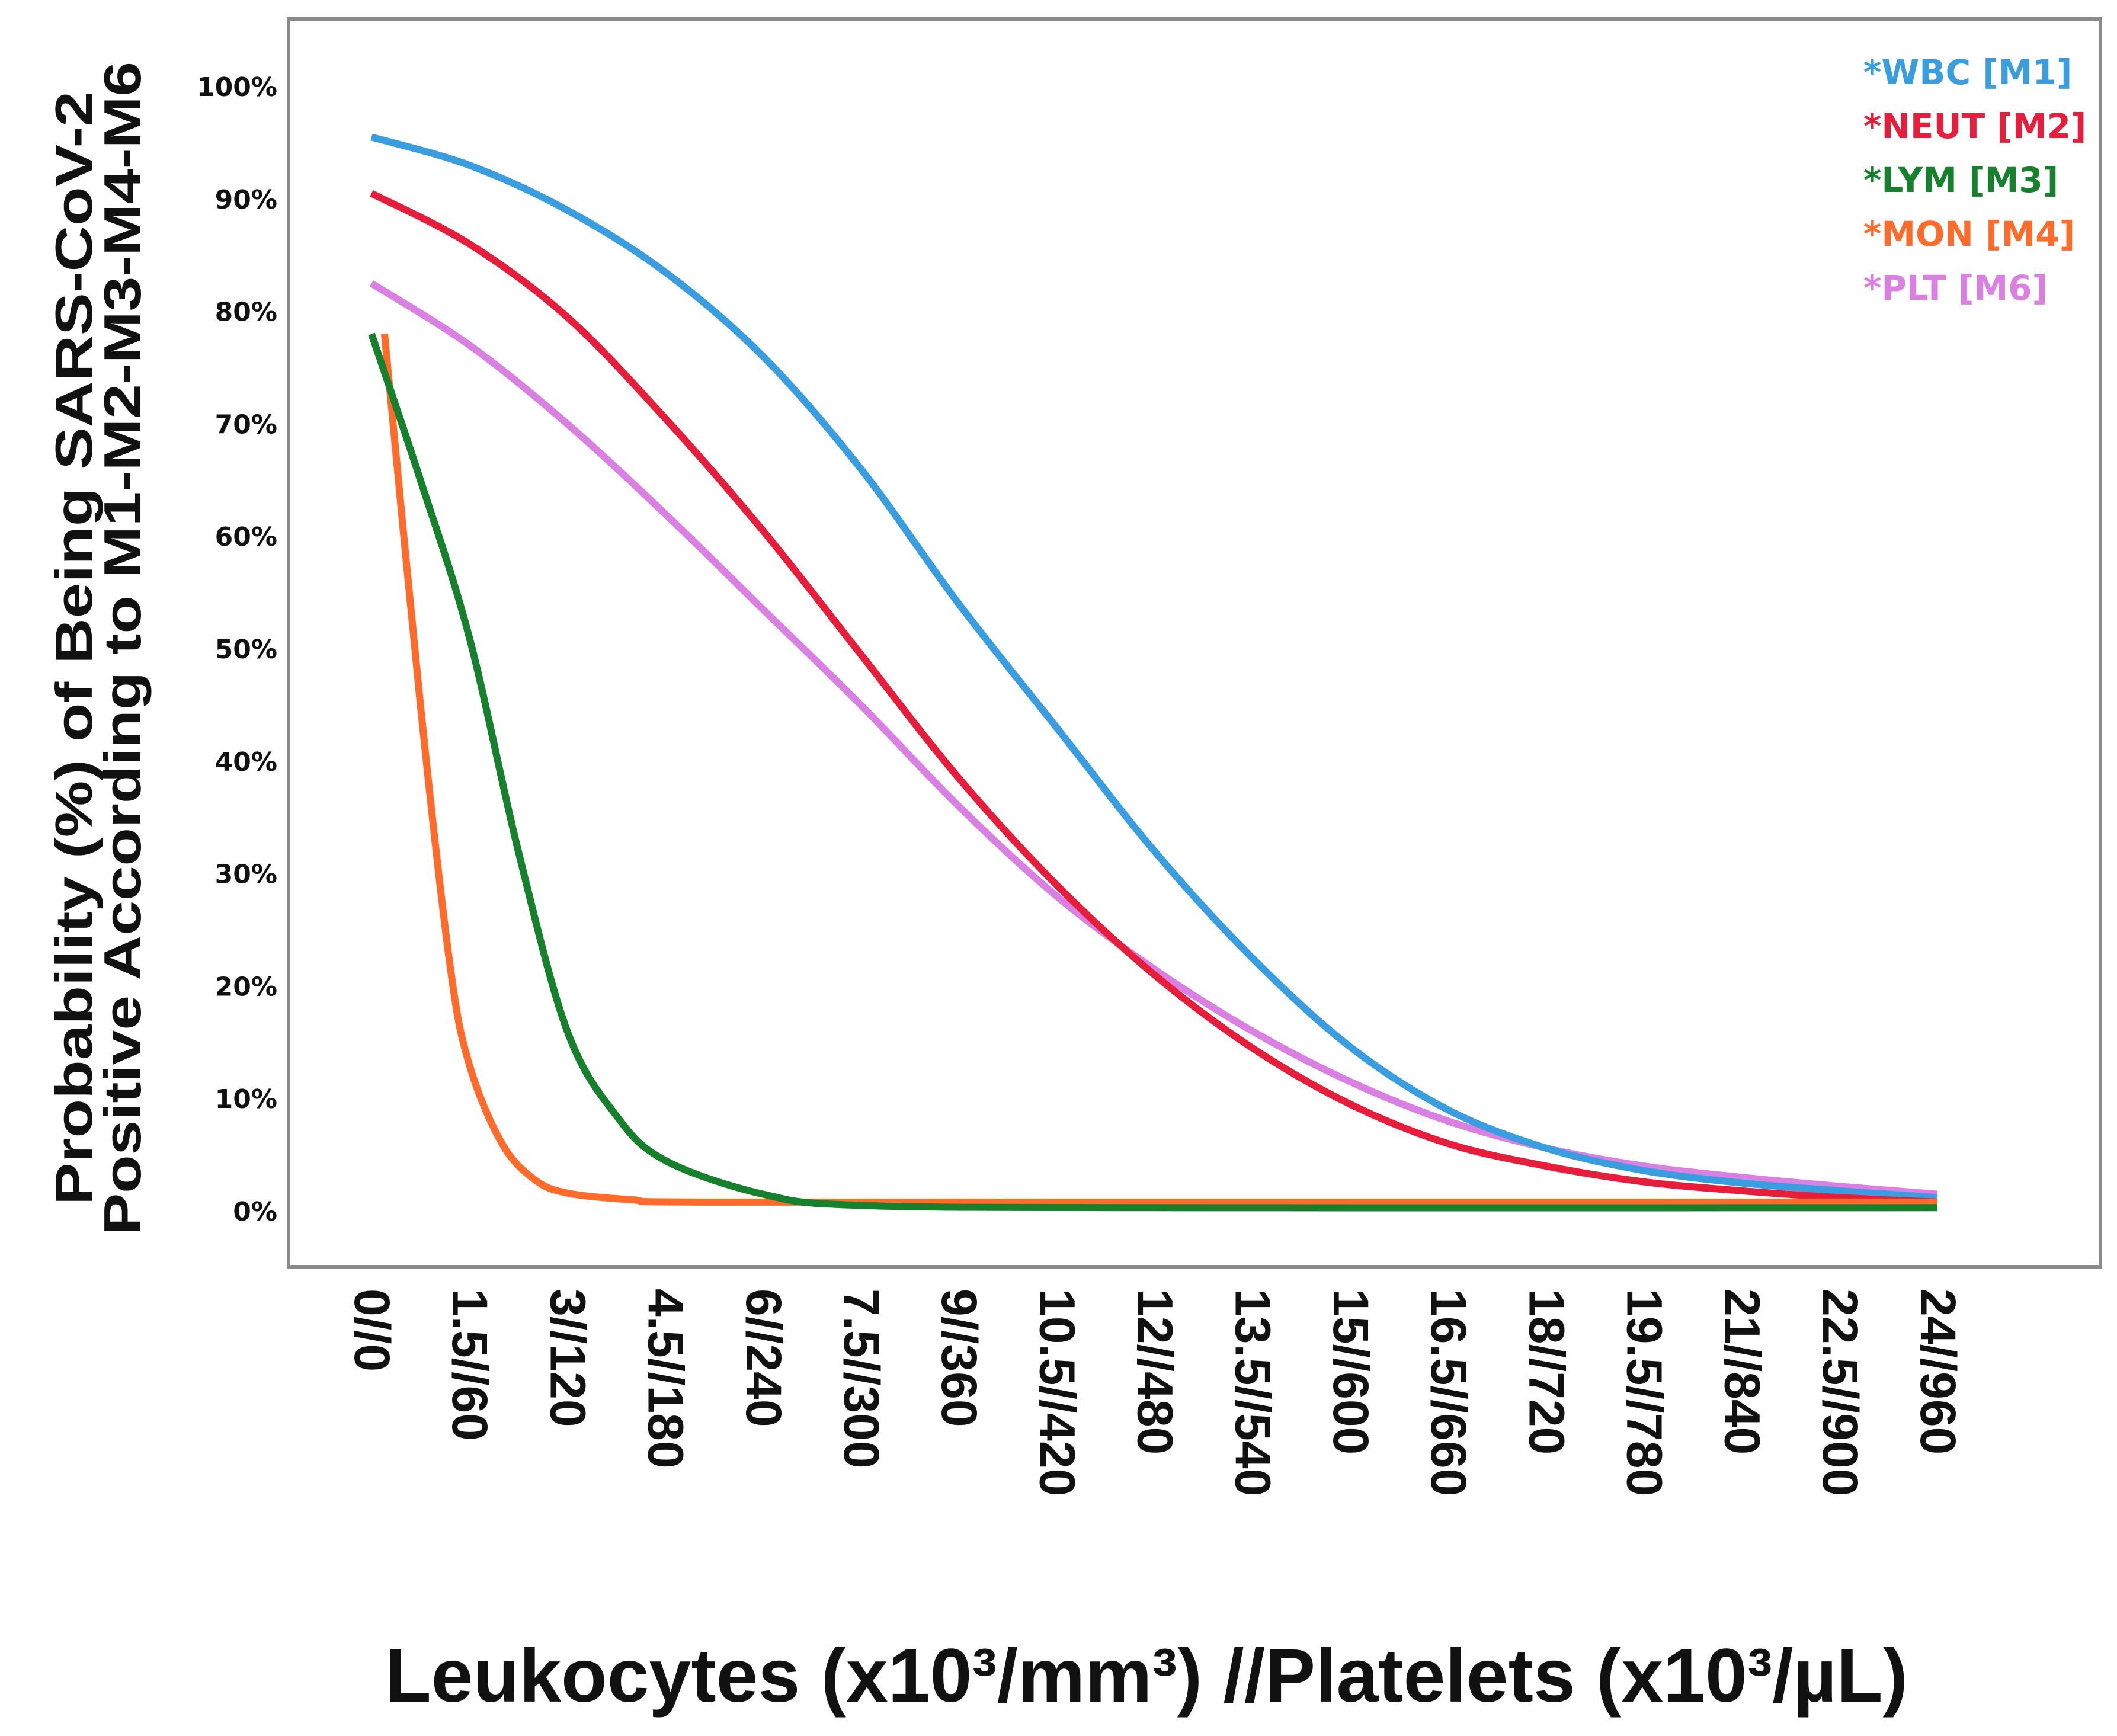  Describe the element at coordinates (1967, 72) in the screenshot. I see `legend-entry: *WBC [M1]` at that location.